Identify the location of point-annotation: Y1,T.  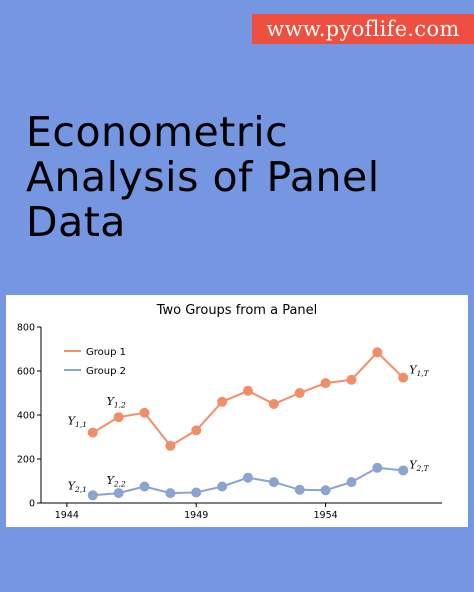
(419, 371).